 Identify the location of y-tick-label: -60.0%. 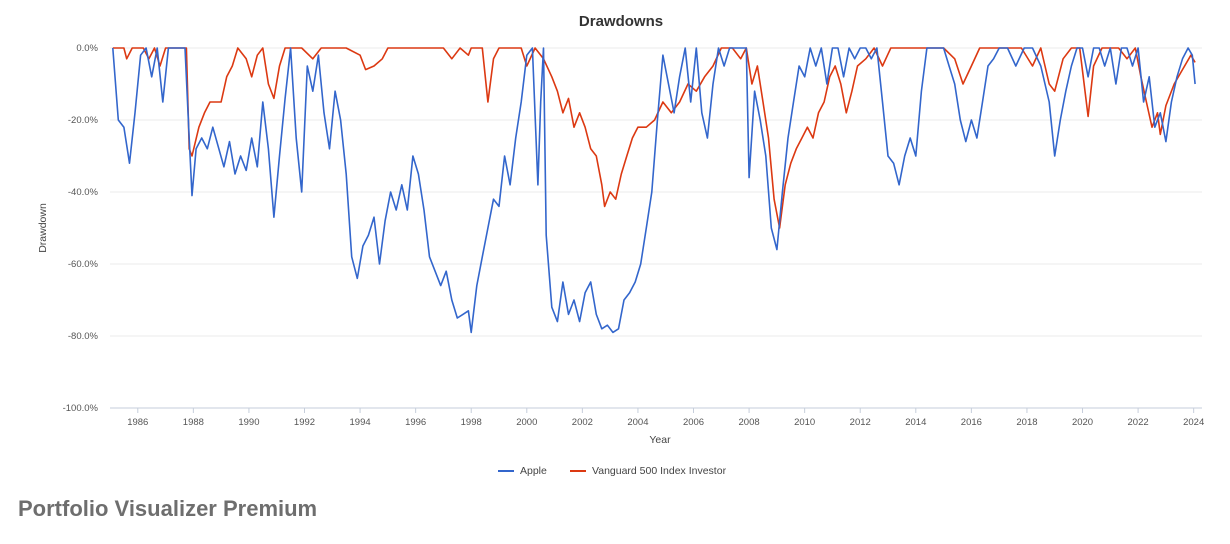
(83, 264).